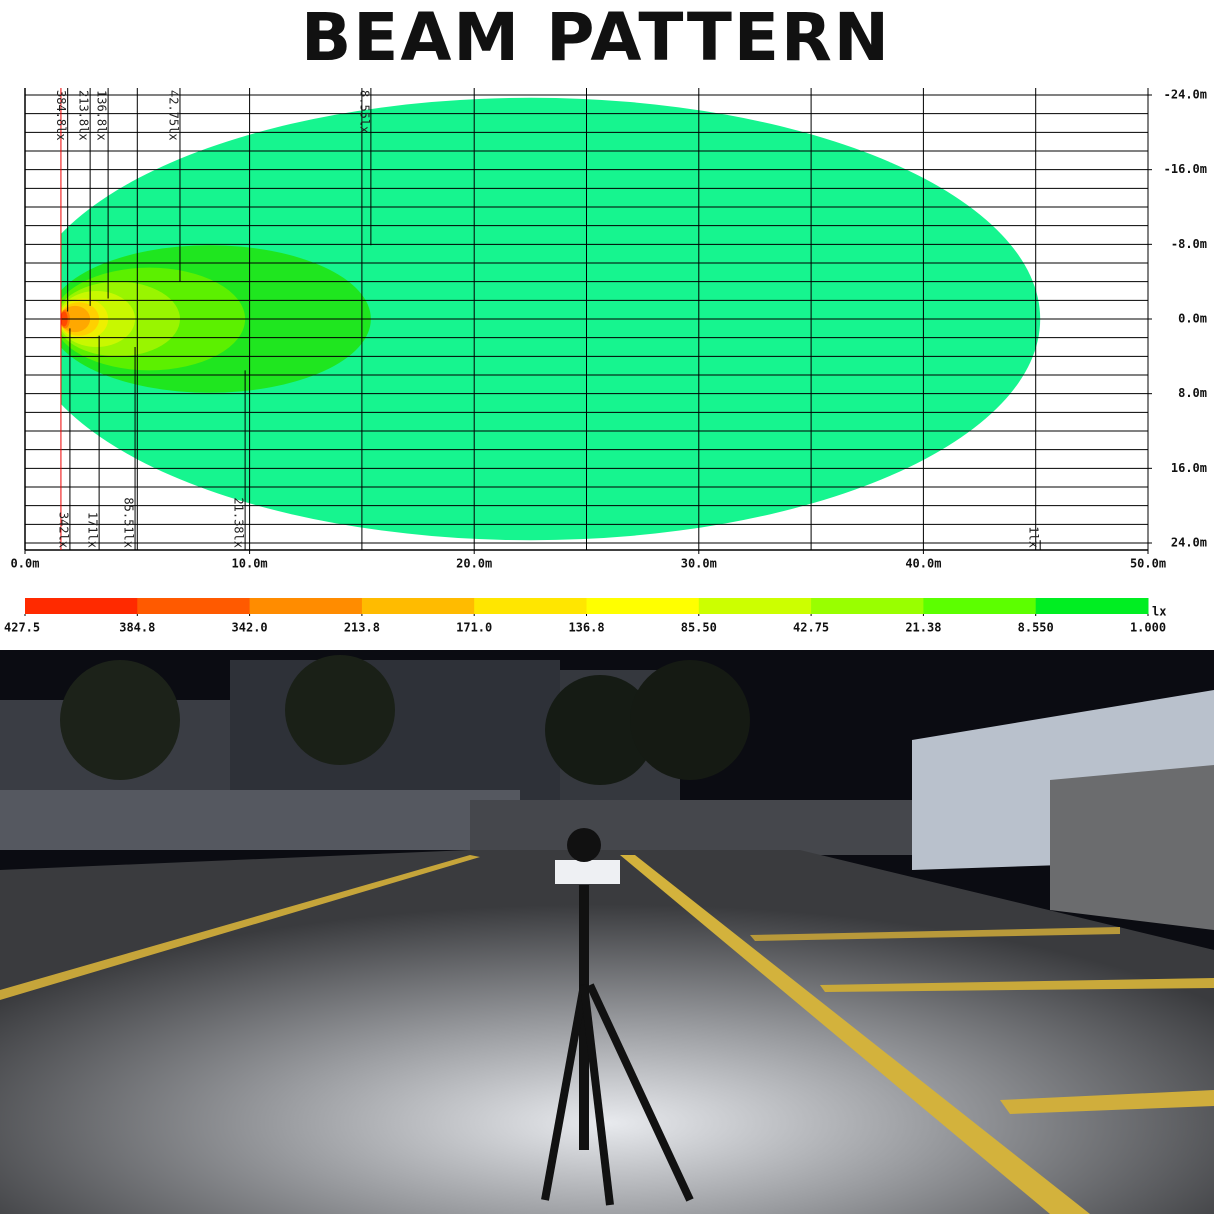  What do you see at coordinates (1034, 537) in the screenshot?
I see `contour-label: 1lx` at bounding box center [1034, 537].